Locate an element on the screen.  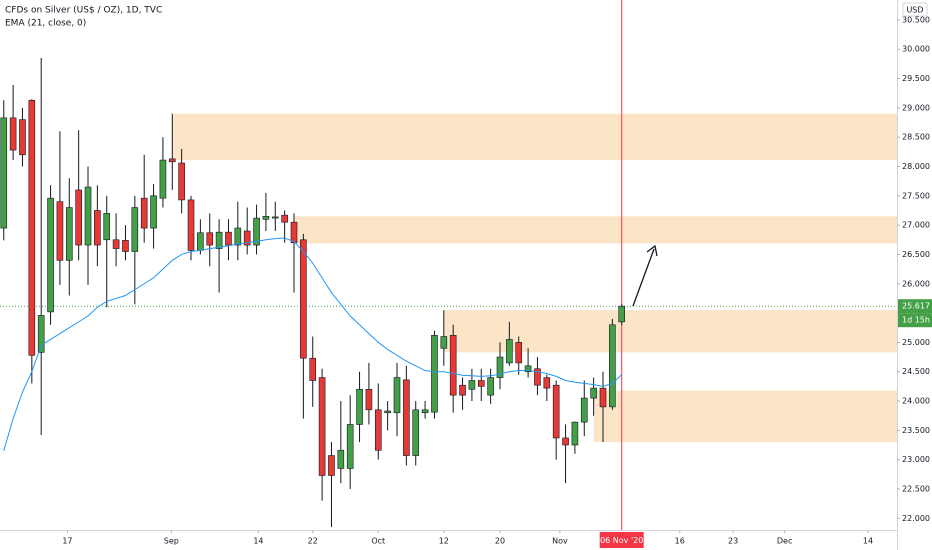
arrow-head is located at coordinates (652, 250).